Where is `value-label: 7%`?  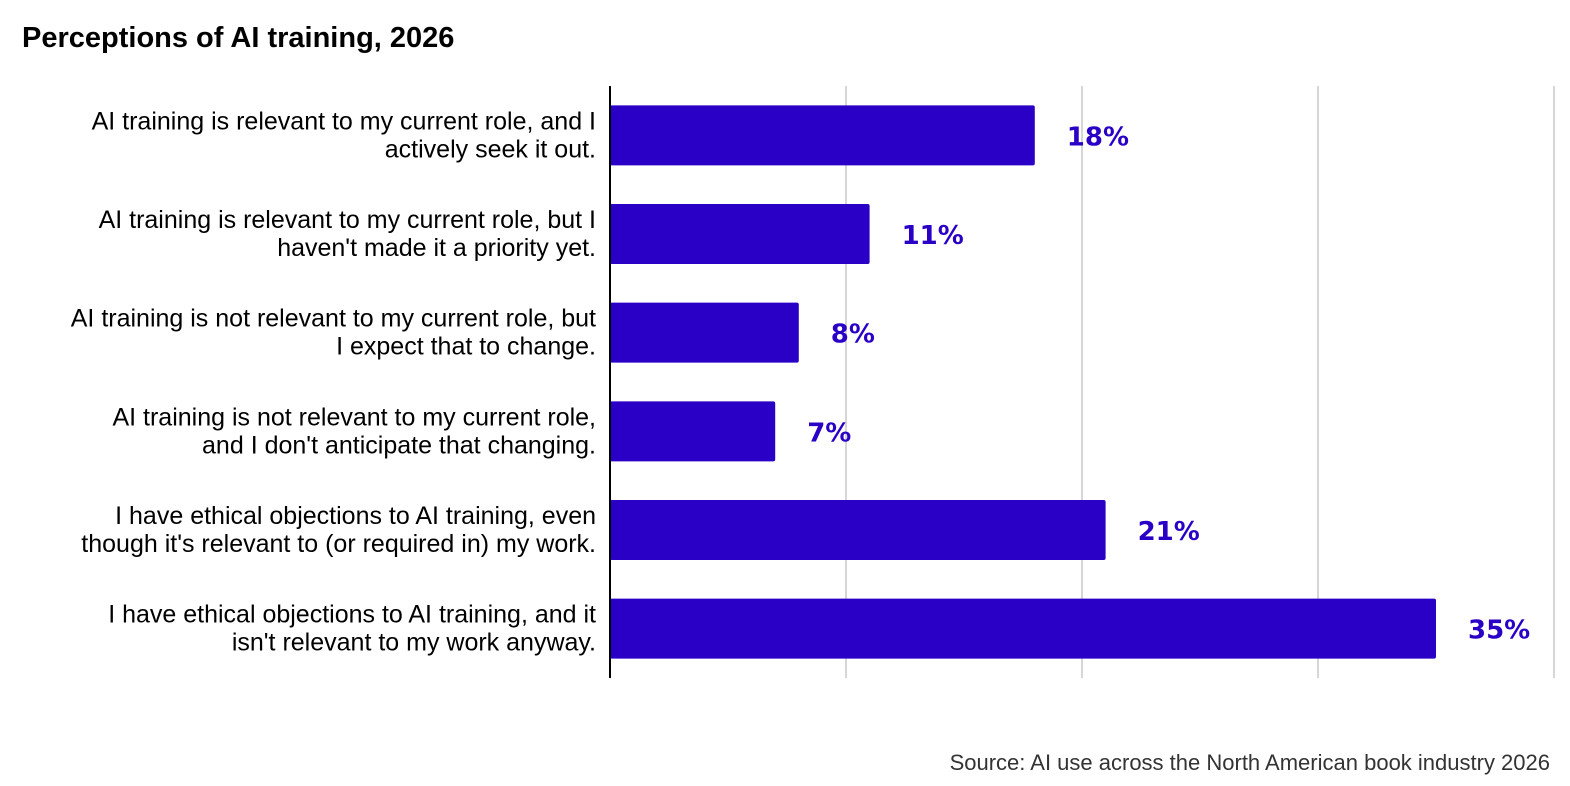
value-label: 7% is located at coordinates (829, 433).